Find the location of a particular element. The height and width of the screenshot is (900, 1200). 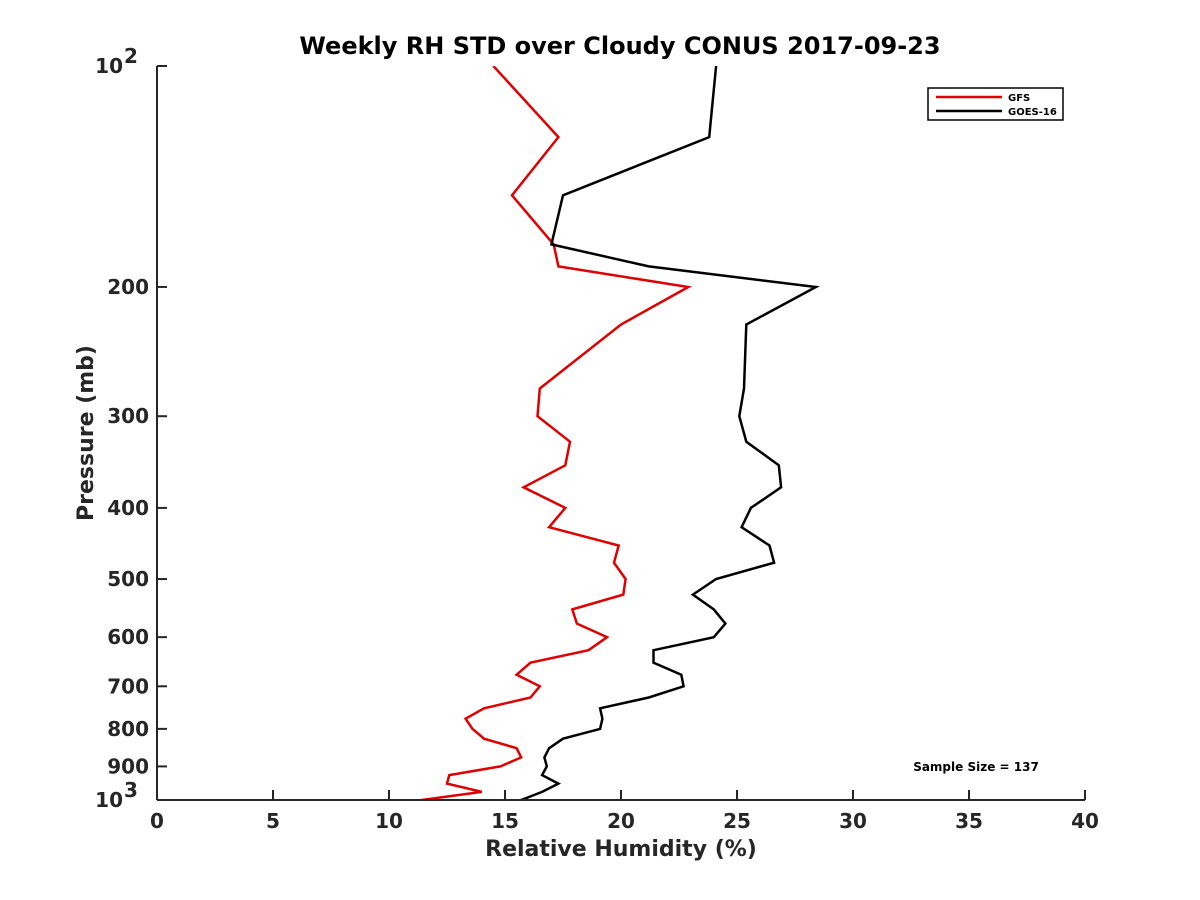

x-tick-label: 10 is located at coordinates (389, 821).